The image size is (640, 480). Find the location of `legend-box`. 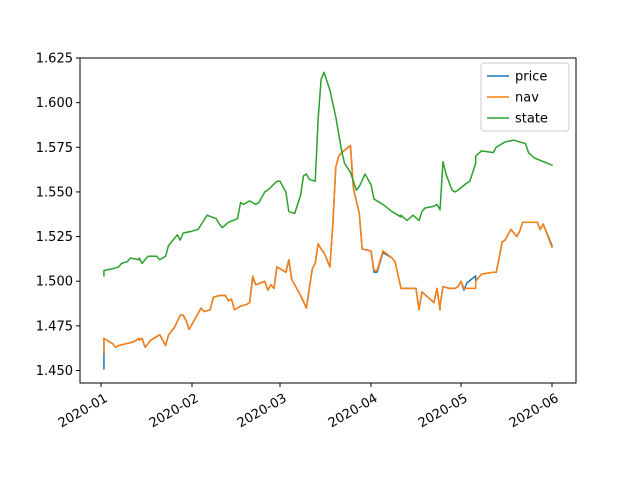

legend-box is located at coordinates (525, 97).